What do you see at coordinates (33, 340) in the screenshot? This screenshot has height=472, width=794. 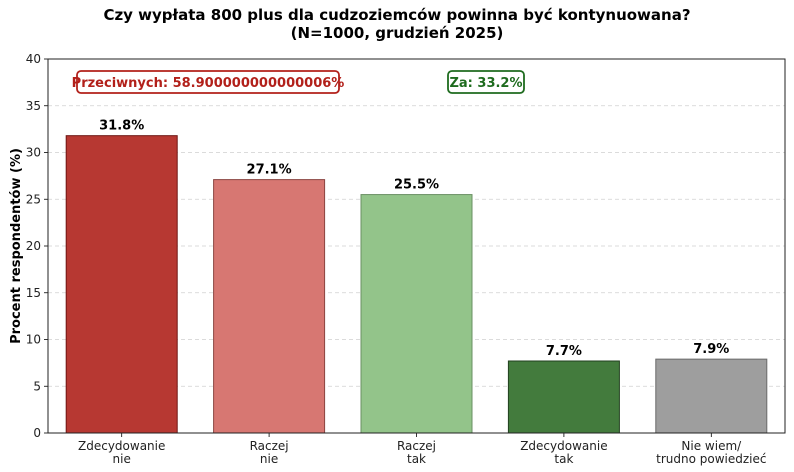 I see `y-tick-label: 10` at bounding box center [33, 340].